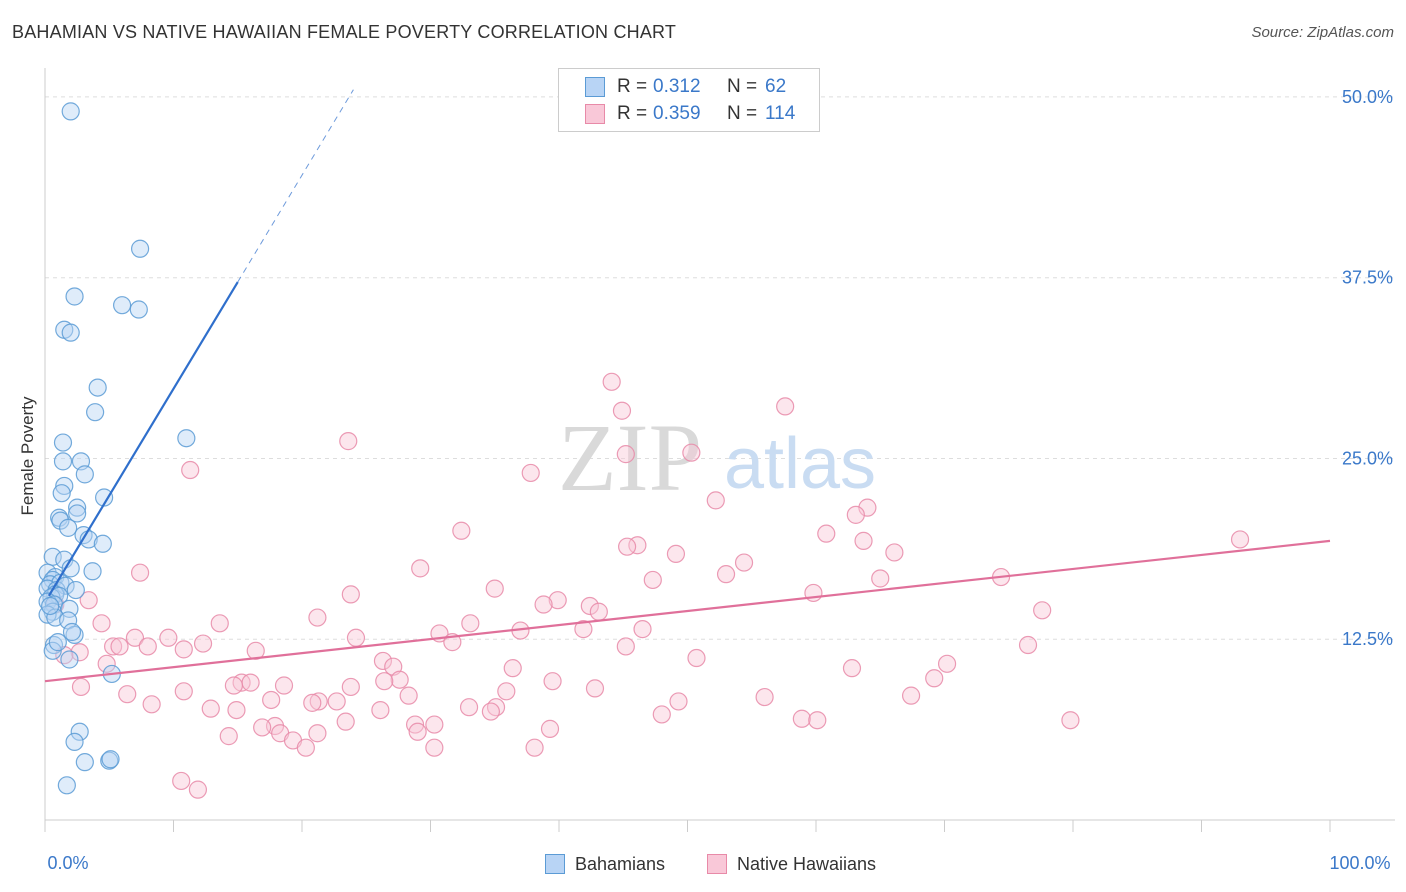  I want to click on x-tick-label-min: 0.0%, so click(67, 863).